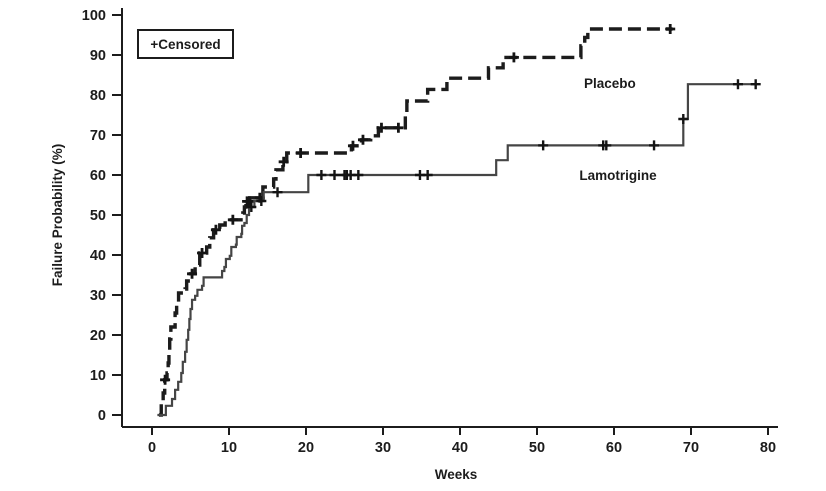  What do you see at coordinates (456, 474) in the screenshot?
I see `x-axis-title: Weeks` at bounding box center [456, 474].